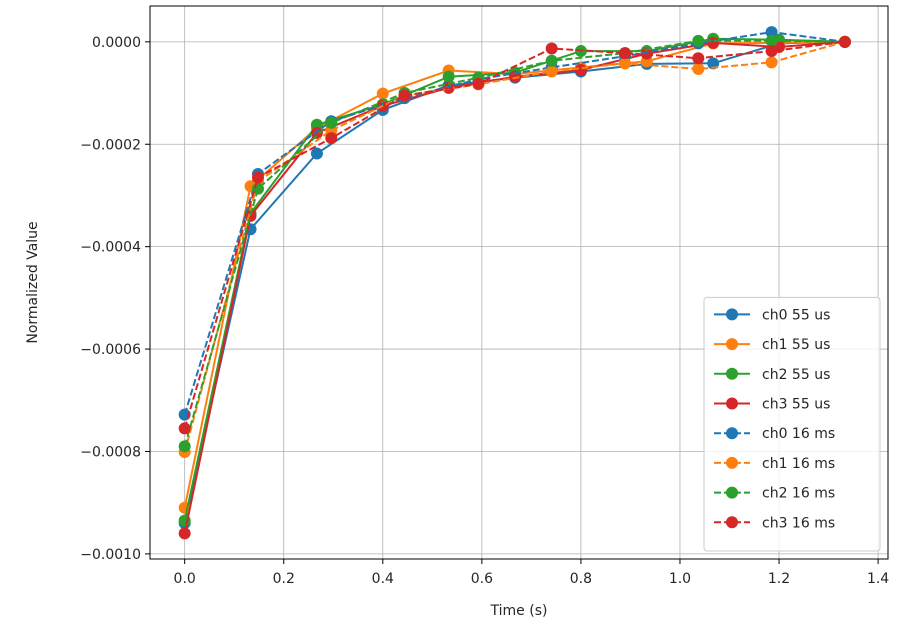 The width and height of the screenshot is (904, 636). I want to click on x-tick-label: 0.8, so click(581, 579).